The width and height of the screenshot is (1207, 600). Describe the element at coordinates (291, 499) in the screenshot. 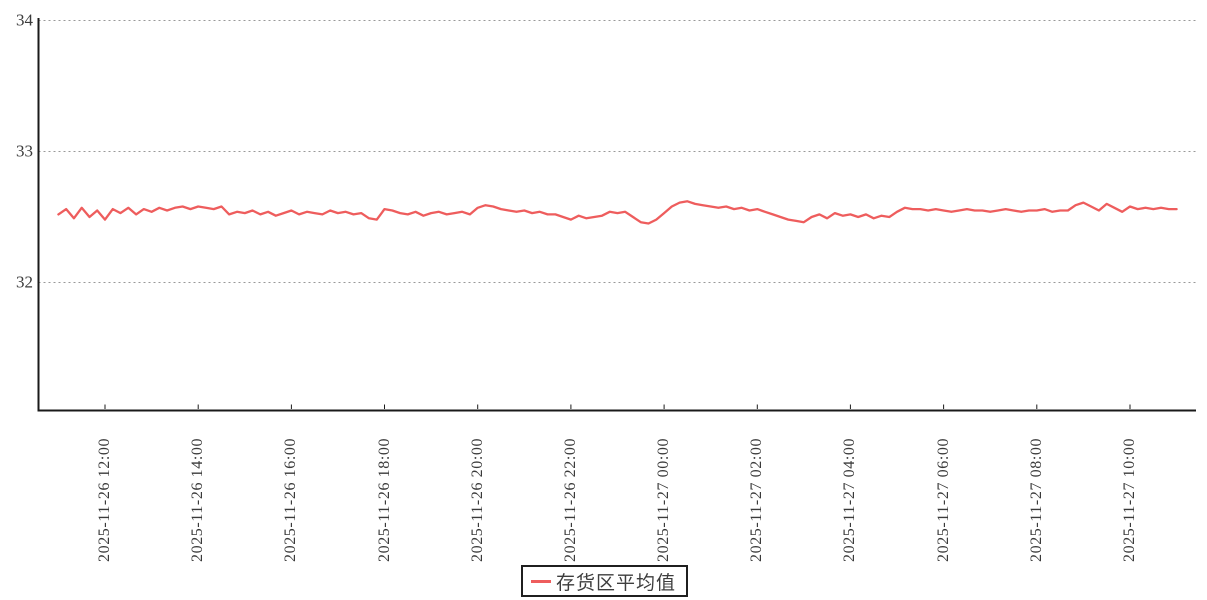

I see `x-axis-tick-label: 2025-11-26 16:00` at that location.